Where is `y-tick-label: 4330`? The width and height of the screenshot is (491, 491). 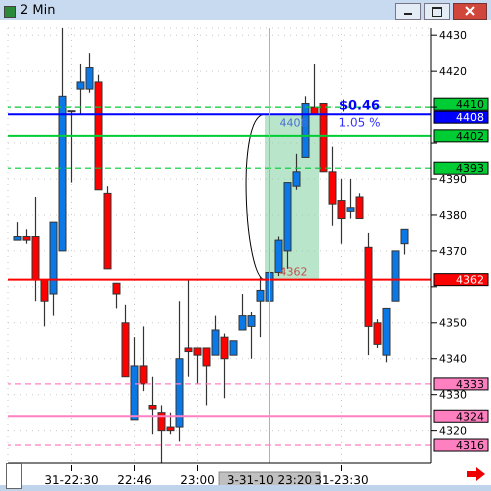 y-tick-label: 4330 is located at coordinates (453, 395).